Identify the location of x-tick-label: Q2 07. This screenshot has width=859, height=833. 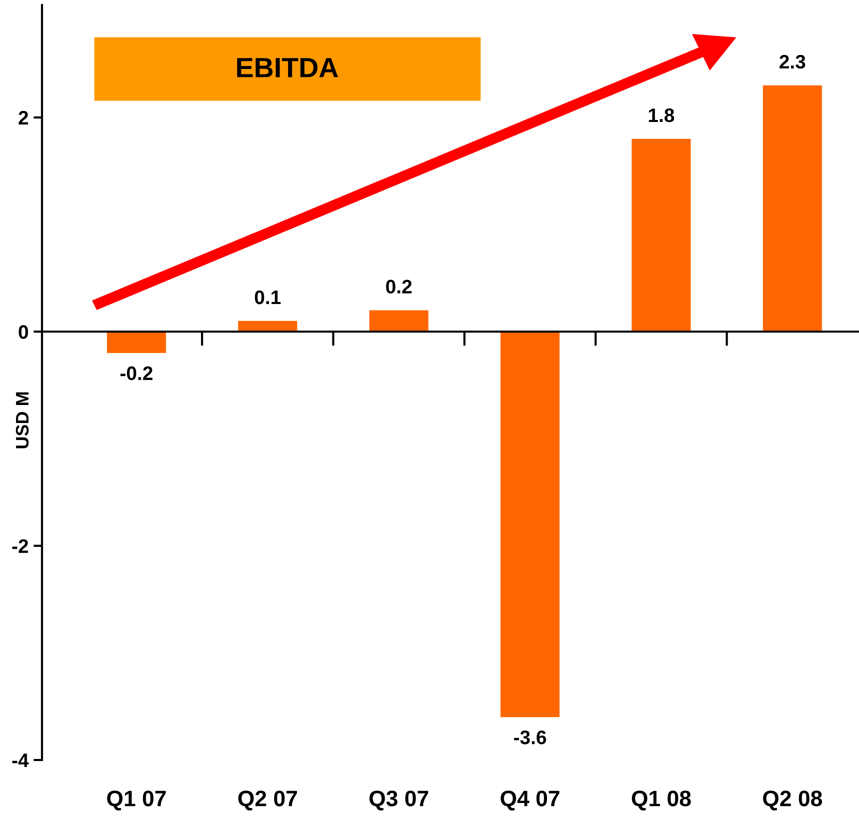
(267, 800).